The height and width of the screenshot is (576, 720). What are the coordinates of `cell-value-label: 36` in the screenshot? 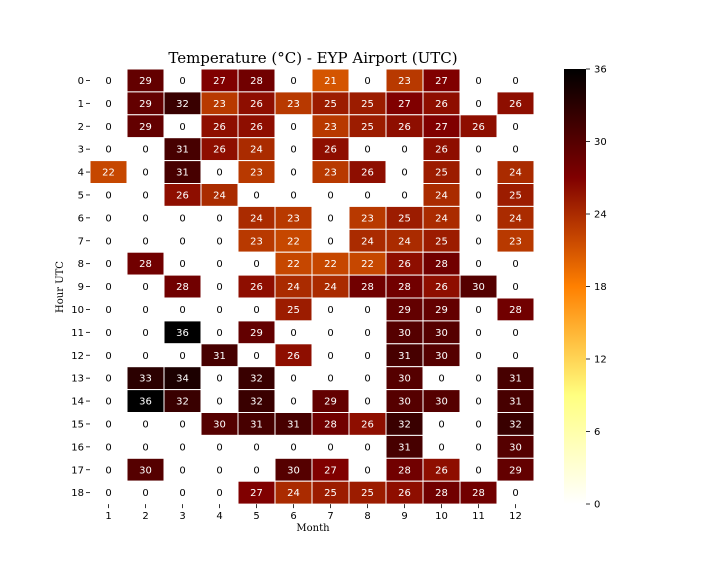 It's located at (182, 333).